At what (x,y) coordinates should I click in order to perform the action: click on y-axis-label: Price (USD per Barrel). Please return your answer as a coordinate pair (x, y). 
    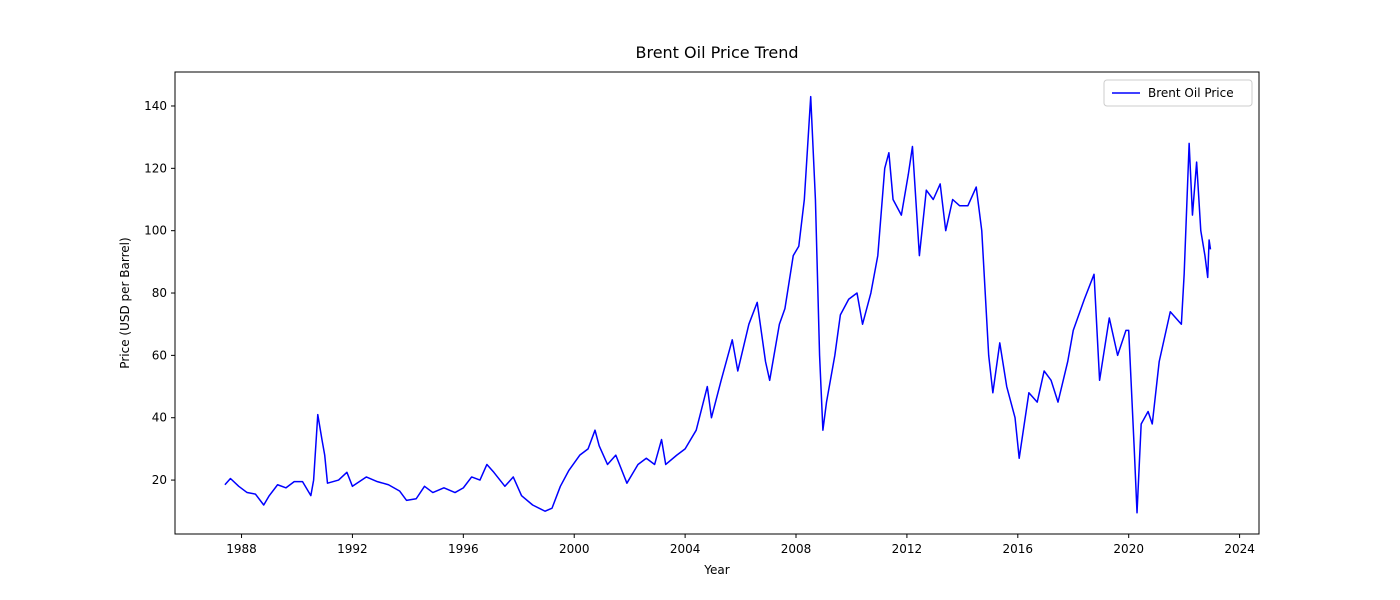
    Looking at the image, I should click on (125, 302).